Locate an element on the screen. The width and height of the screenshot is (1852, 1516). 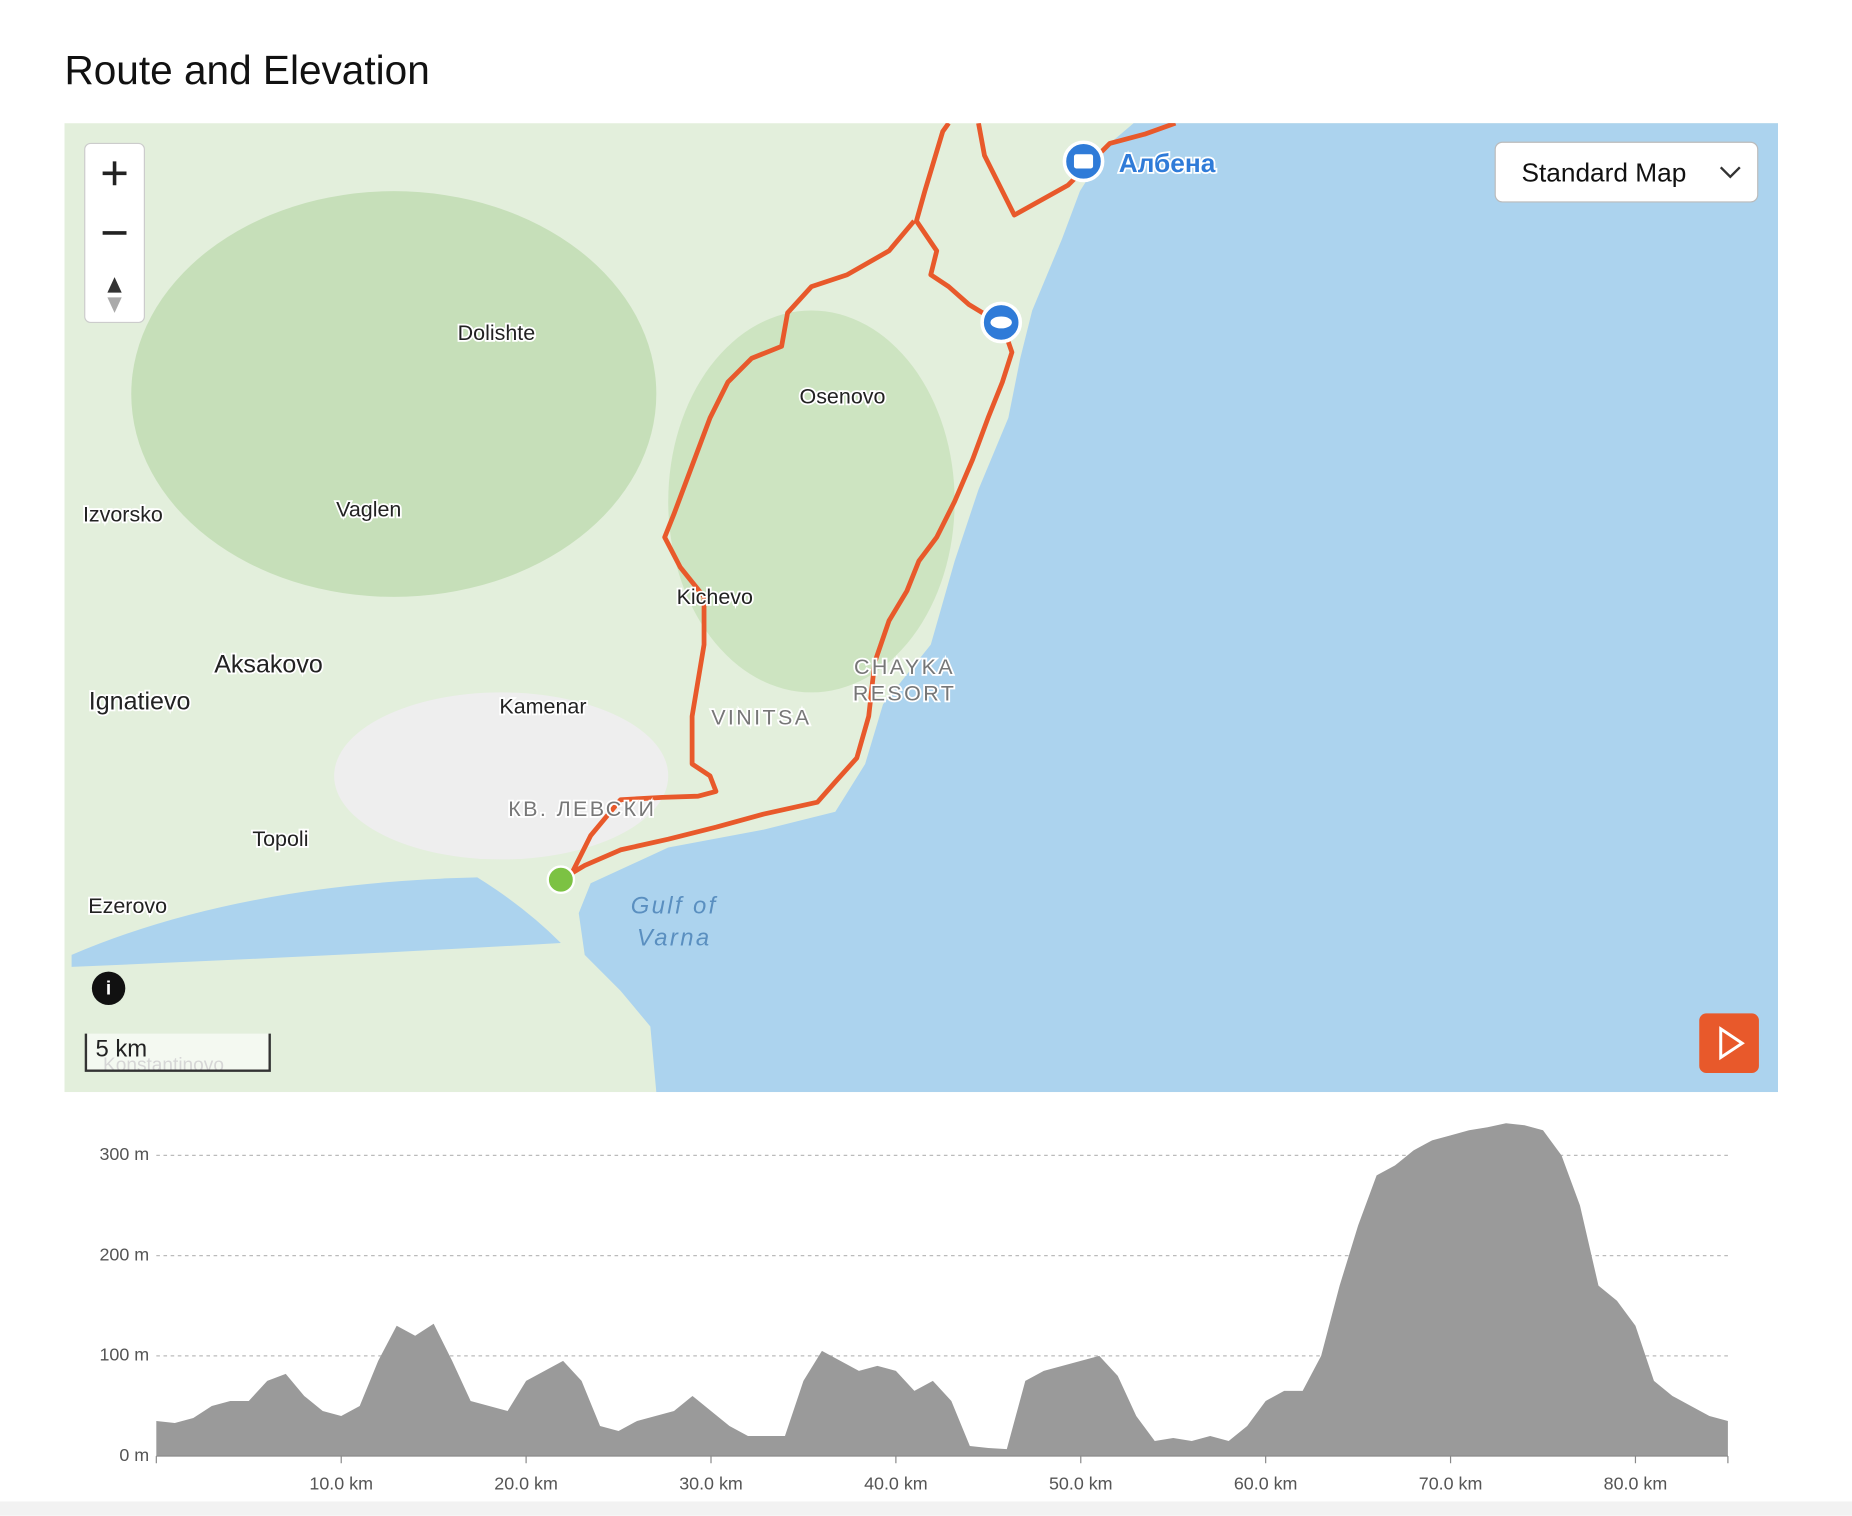
x-tick-label: 70.0 km is located at coordinates (1451, 1483).